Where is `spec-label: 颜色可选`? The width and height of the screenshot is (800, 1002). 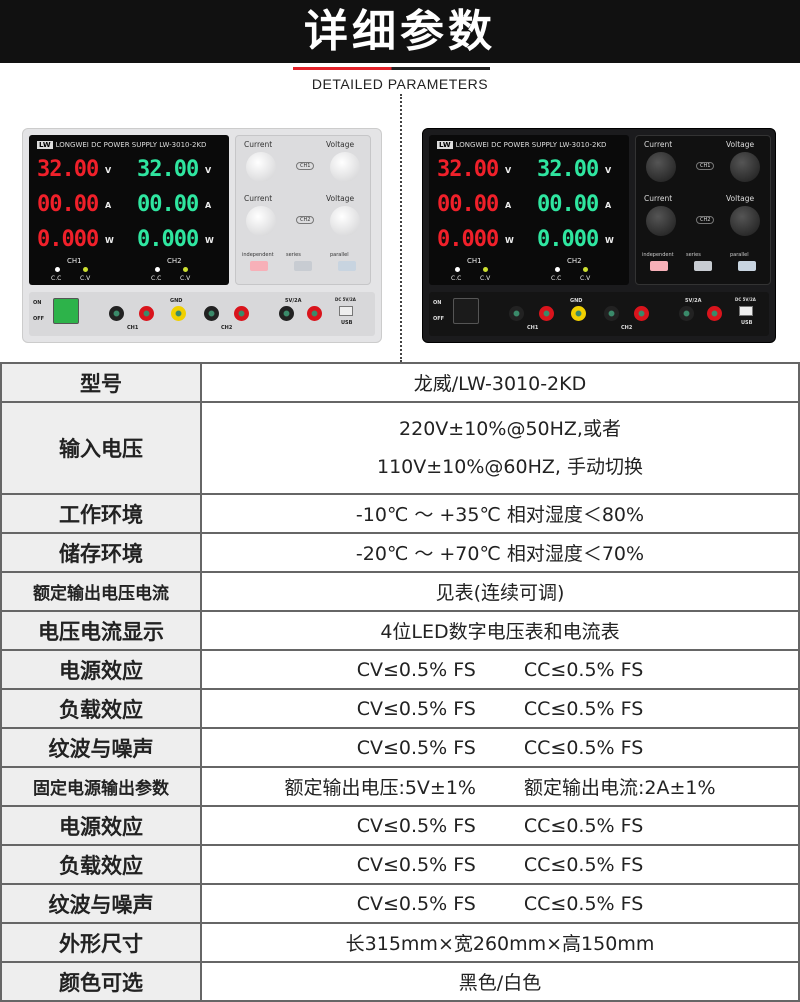 spec-label: 颜色可选 is located at coordinates (101, 981).